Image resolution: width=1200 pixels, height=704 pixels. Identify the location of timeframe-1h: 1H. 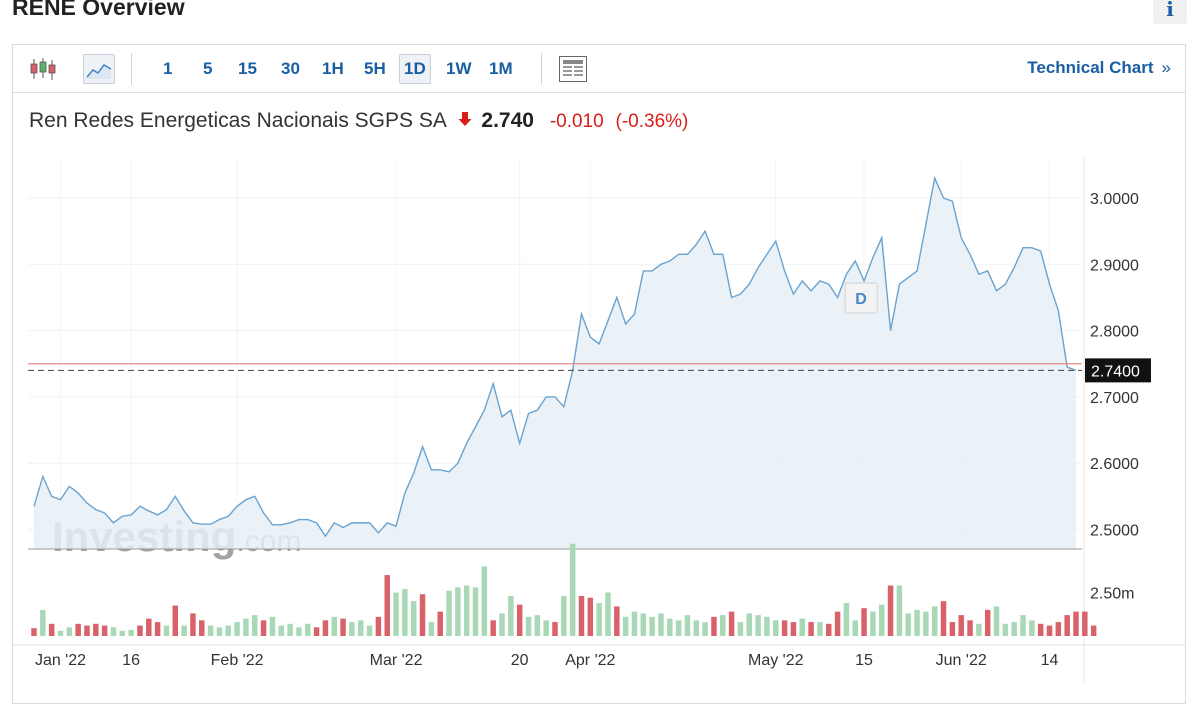
(333, 68).